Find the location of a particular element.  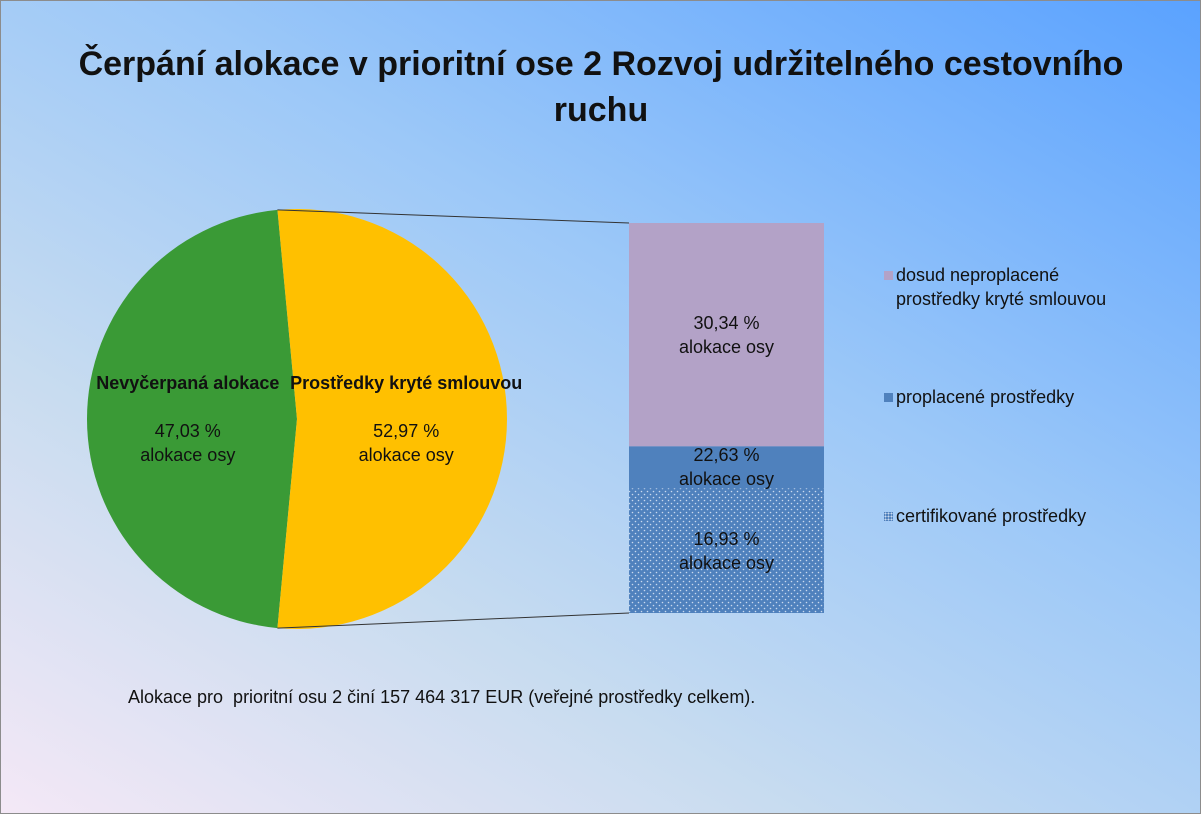

slice-name: Nevyčerpaná alokace is located at coordinates (188, 383).